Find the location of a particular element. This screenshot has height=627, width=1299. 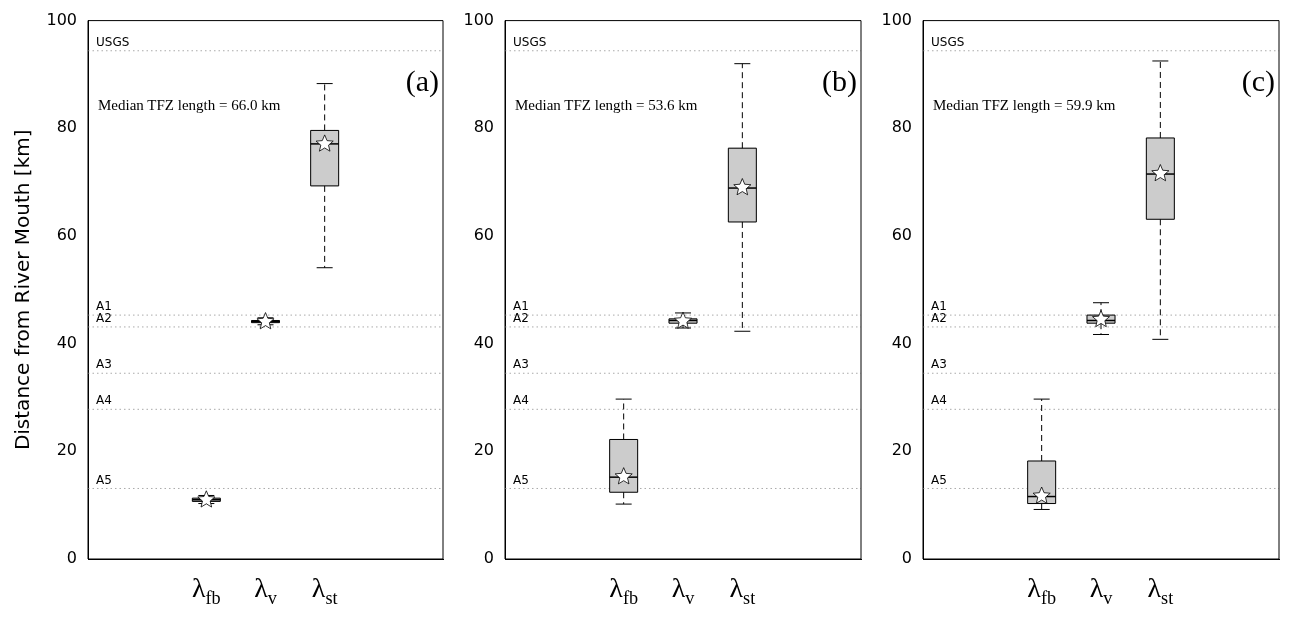

annotation: Median TFZ length = 66.0 km is located at coordinates (189, 104).